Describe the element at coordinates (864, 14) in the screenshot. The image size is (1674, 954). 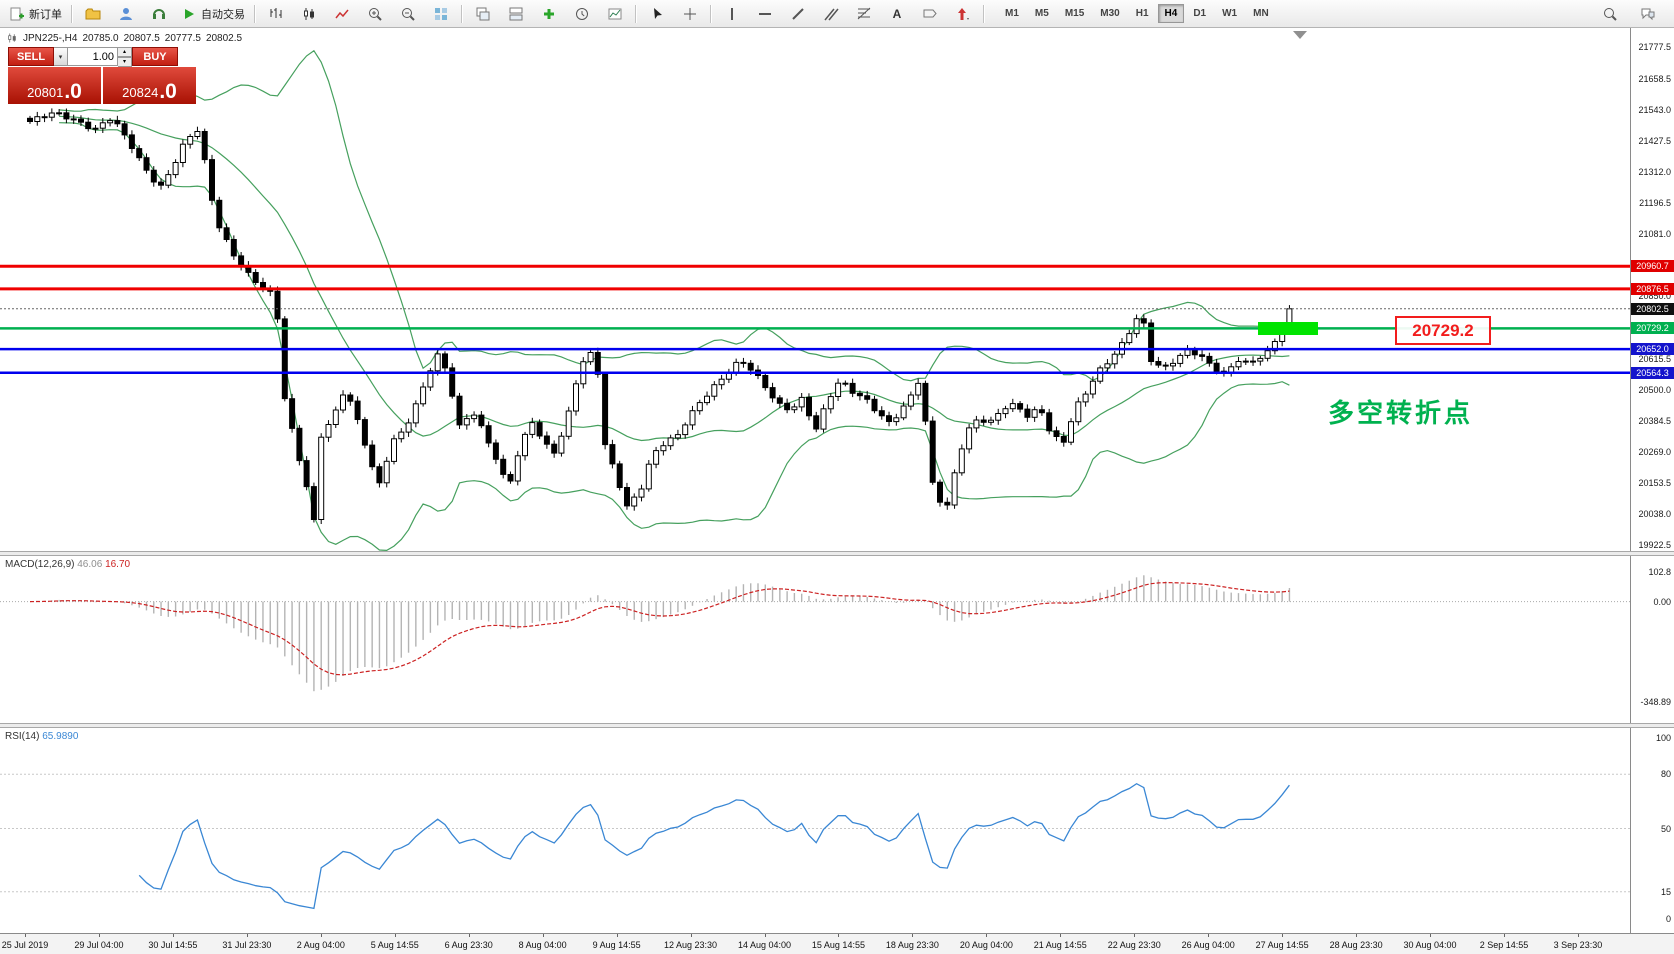
I see `fibonacci-tool-button` at that location.